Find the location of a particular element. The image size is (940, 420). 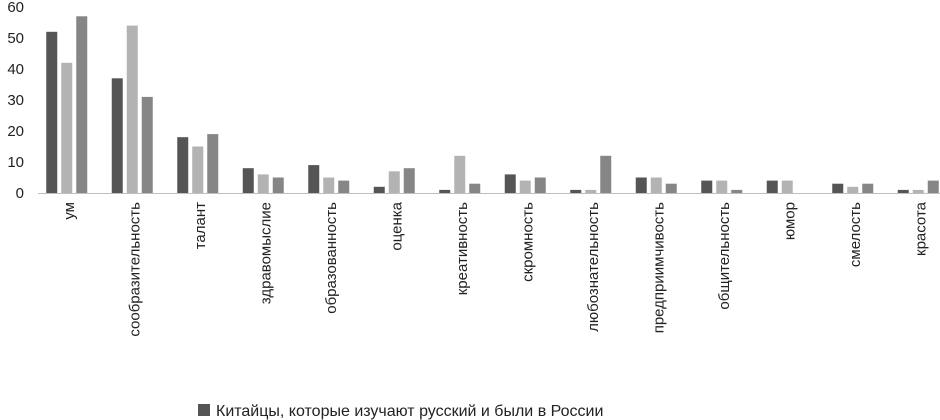

y-tick-label: 10 is located at coordinates (15, 162).